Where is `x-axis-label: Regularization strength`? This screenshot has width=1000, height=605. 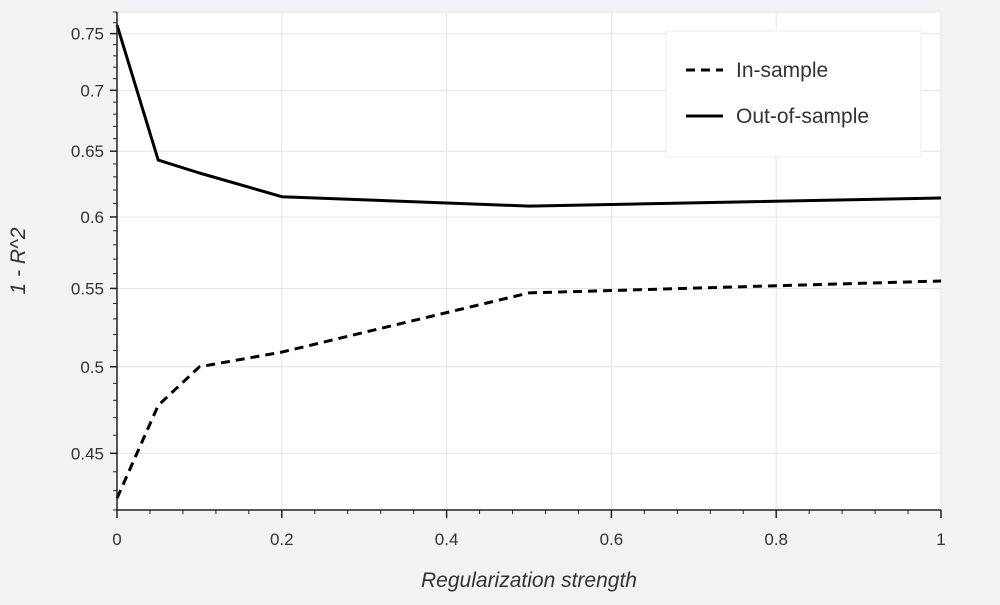 x-axis-label: Regularization strength is located at coordinates (529, 580).